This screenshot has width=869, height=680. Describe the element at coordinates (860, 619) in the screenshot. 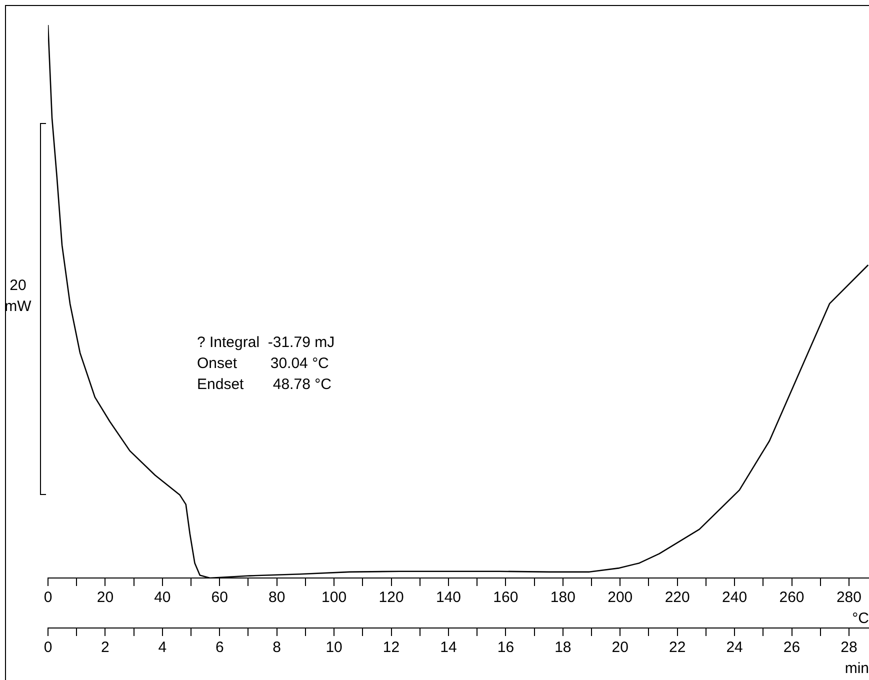

I see `x-axis-title: °C` at that location.